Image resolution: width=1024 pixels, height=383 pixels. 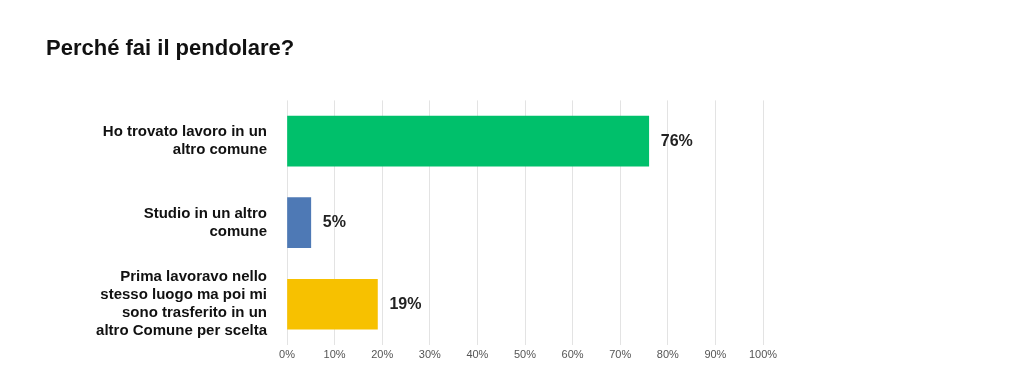 What do you see at coordinates (525, 353) in the screenshot?
I see `x-tick-label: 50%` at bounding box center [525, 353].